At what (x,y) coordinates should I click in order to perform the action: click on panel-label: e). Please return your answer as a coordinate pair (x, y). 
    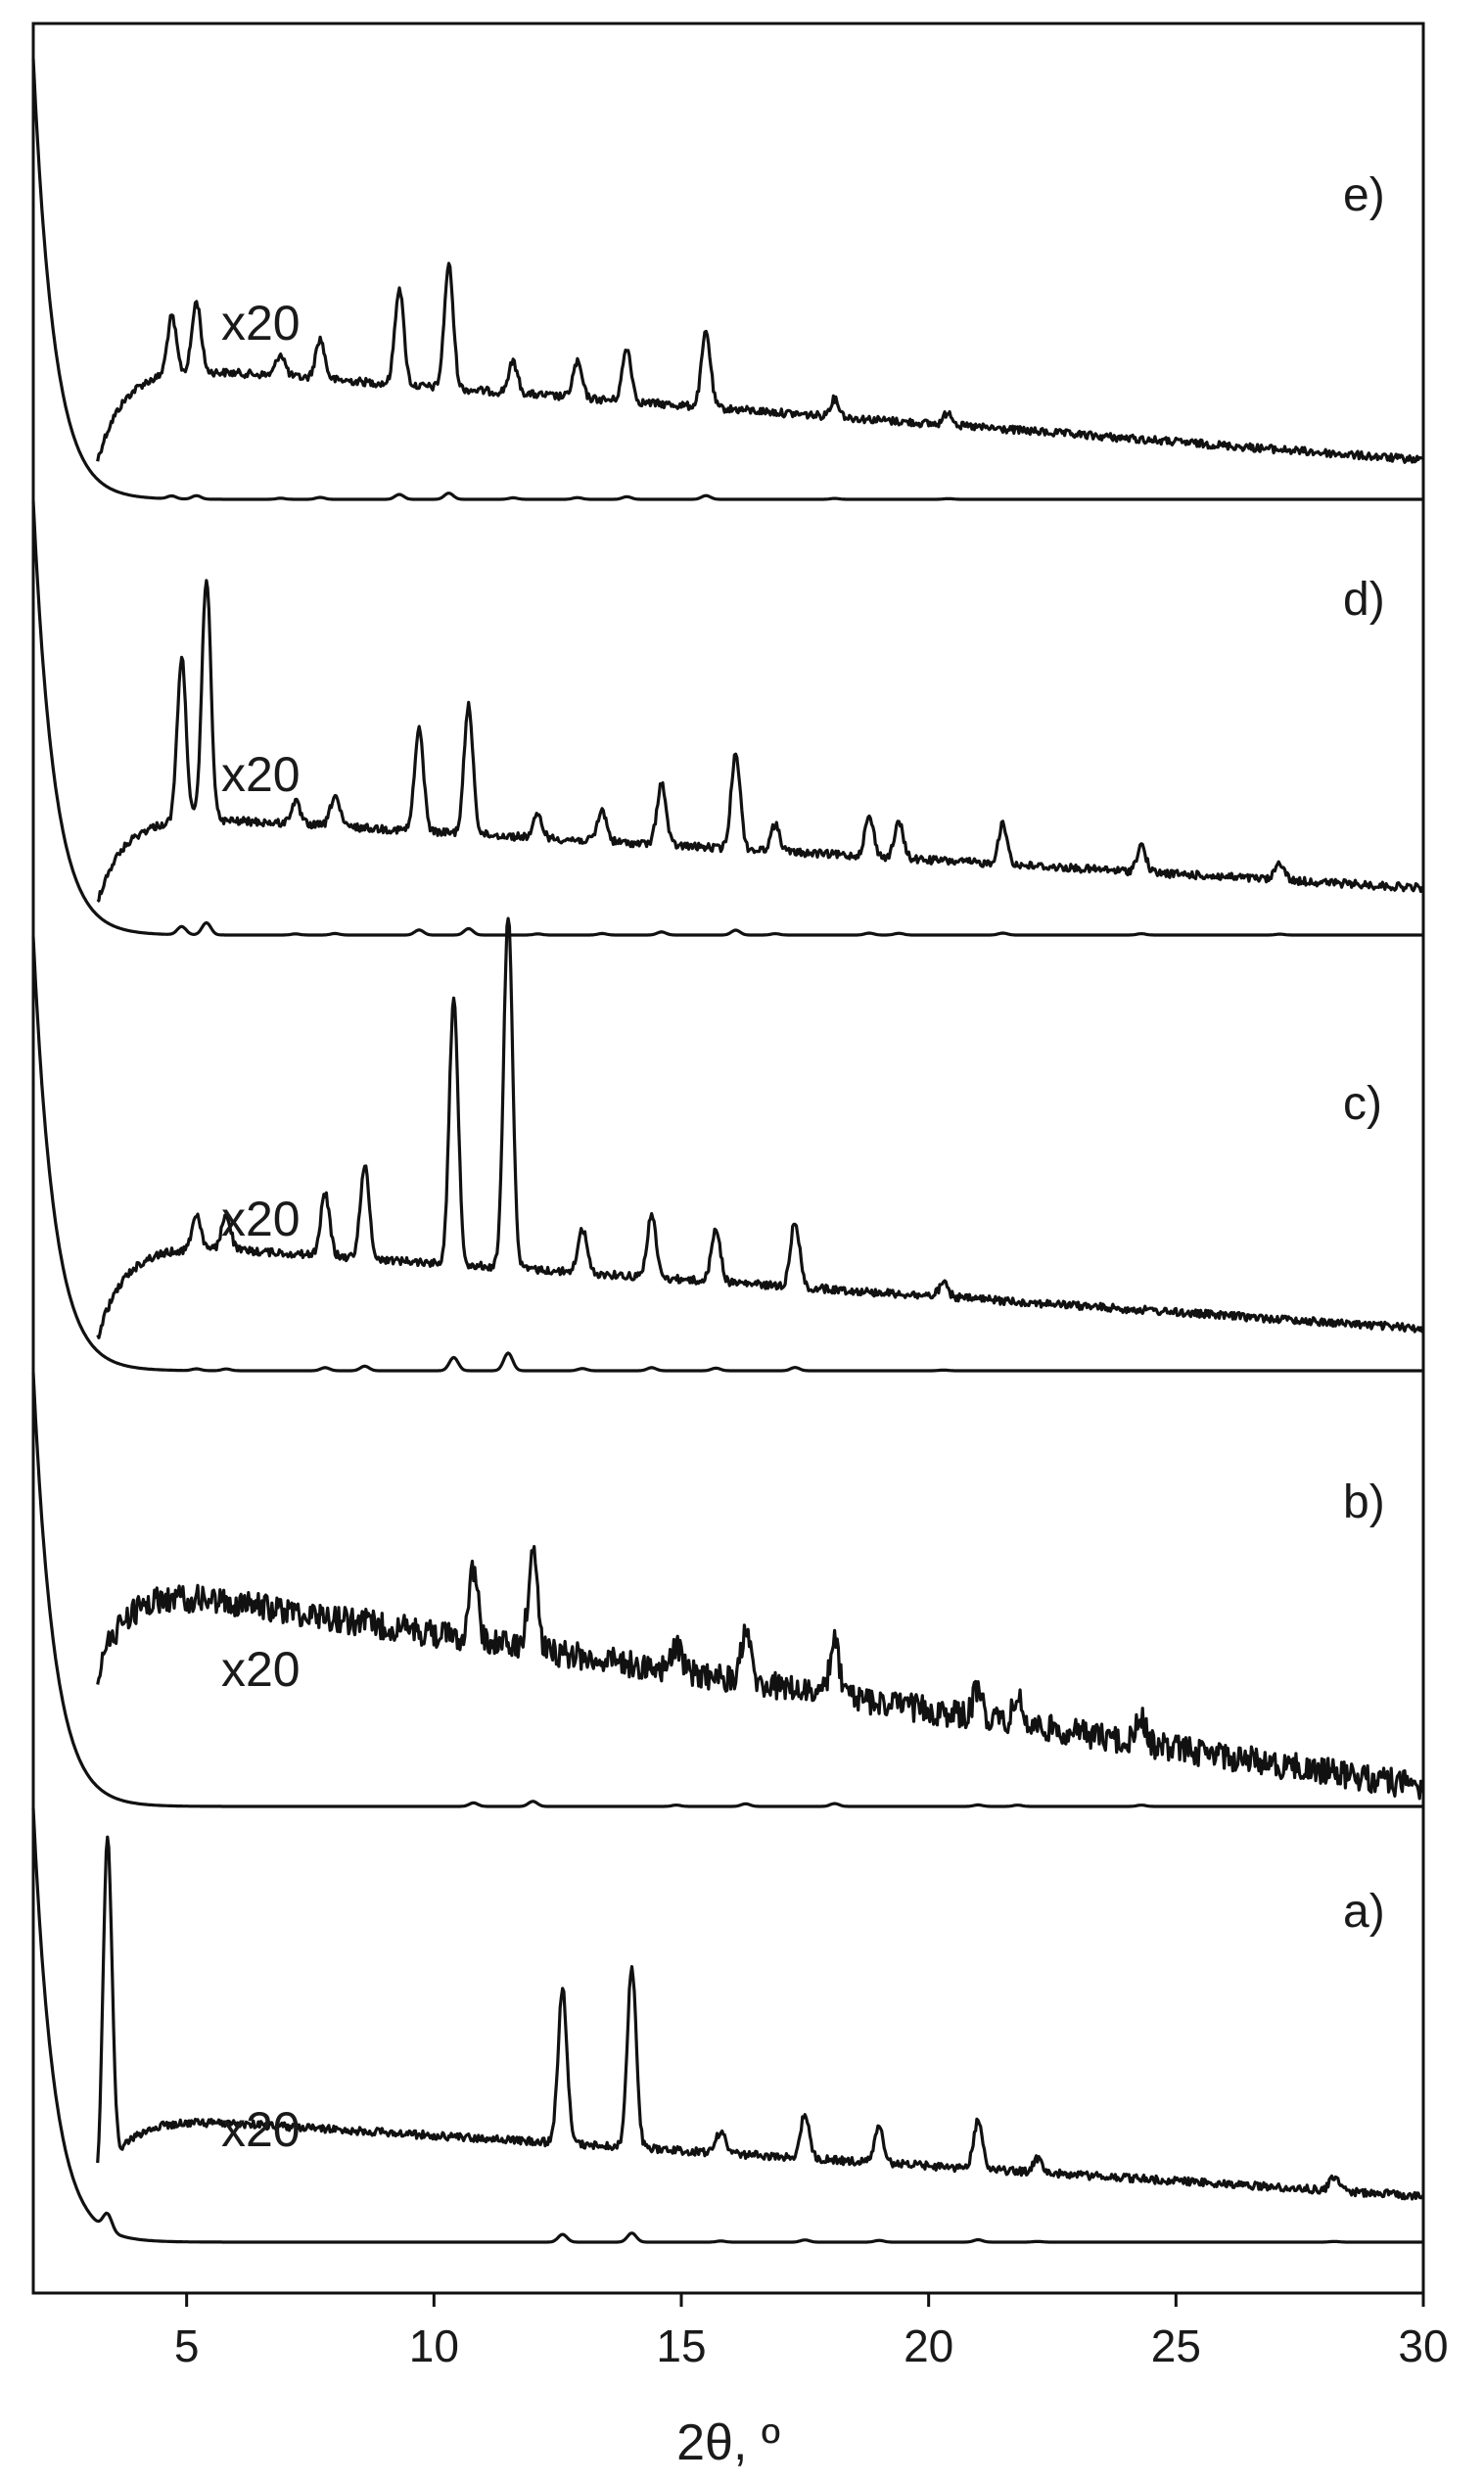
    Looking at the image, I should click on (1364, 195).